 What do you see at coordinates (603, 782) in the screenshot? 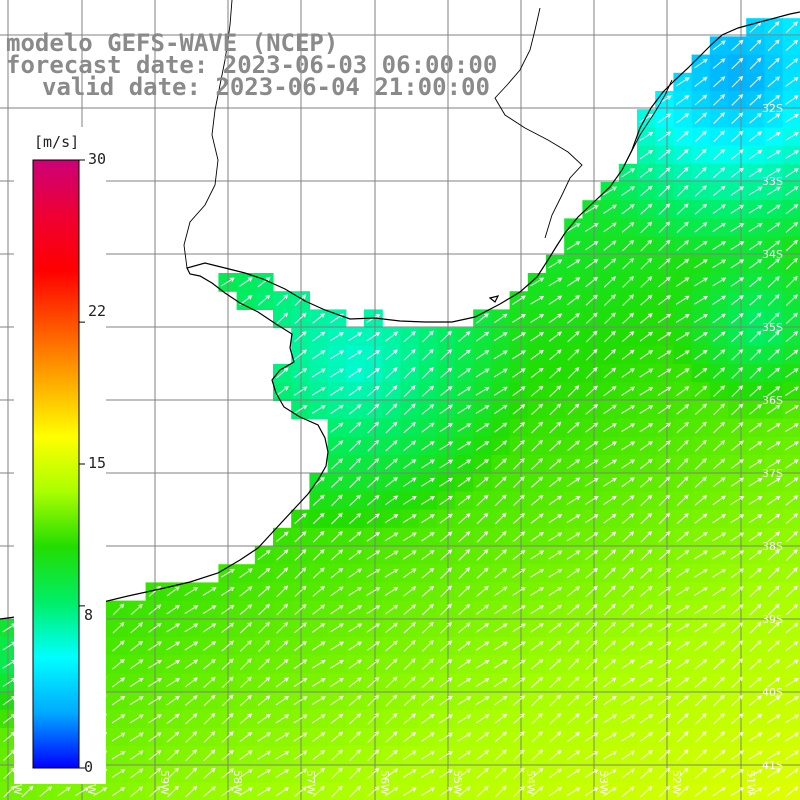
I see `lon-label: 53W` at bounding box center [603, 782].